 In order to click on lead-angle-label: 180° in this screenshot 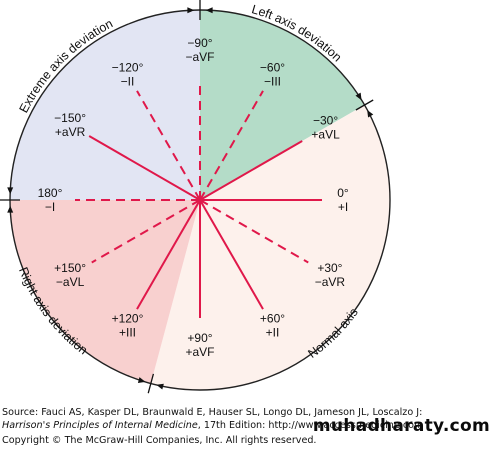, I will do `click(50, 193)`.